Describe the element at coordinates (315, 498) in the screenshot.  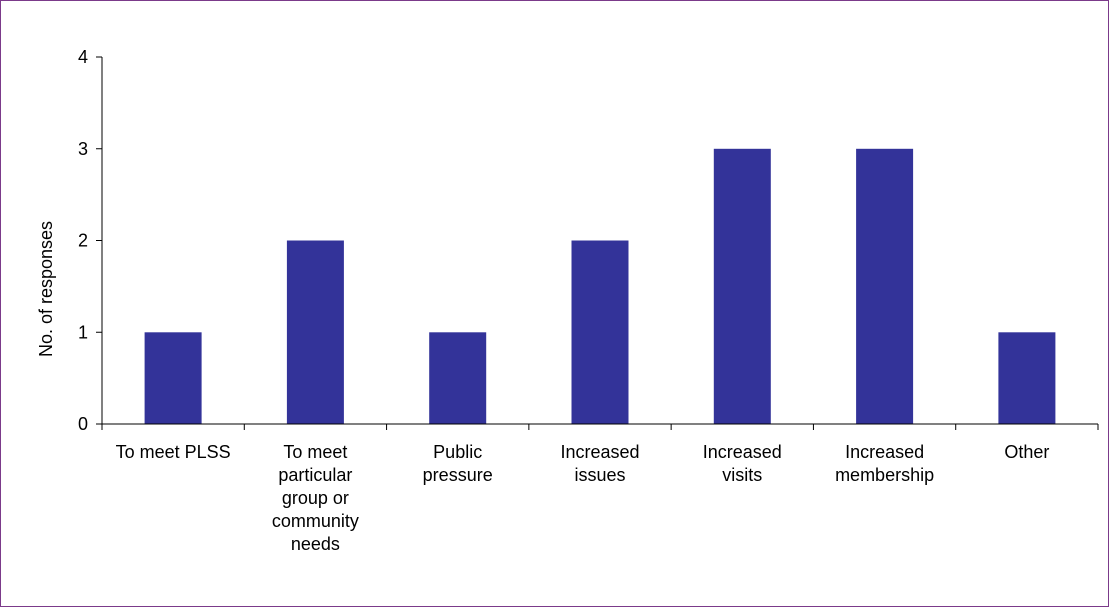
I see `x-category-label: To meet particular group or community needs` at that location.